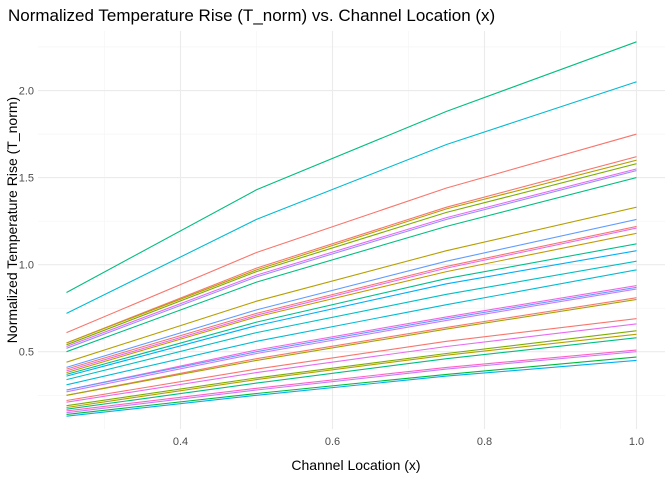  What do you see at coordinates (484, 442) in the screenshot?
I see `x-tick-label: 0.8` at bounding box center [484, 442].